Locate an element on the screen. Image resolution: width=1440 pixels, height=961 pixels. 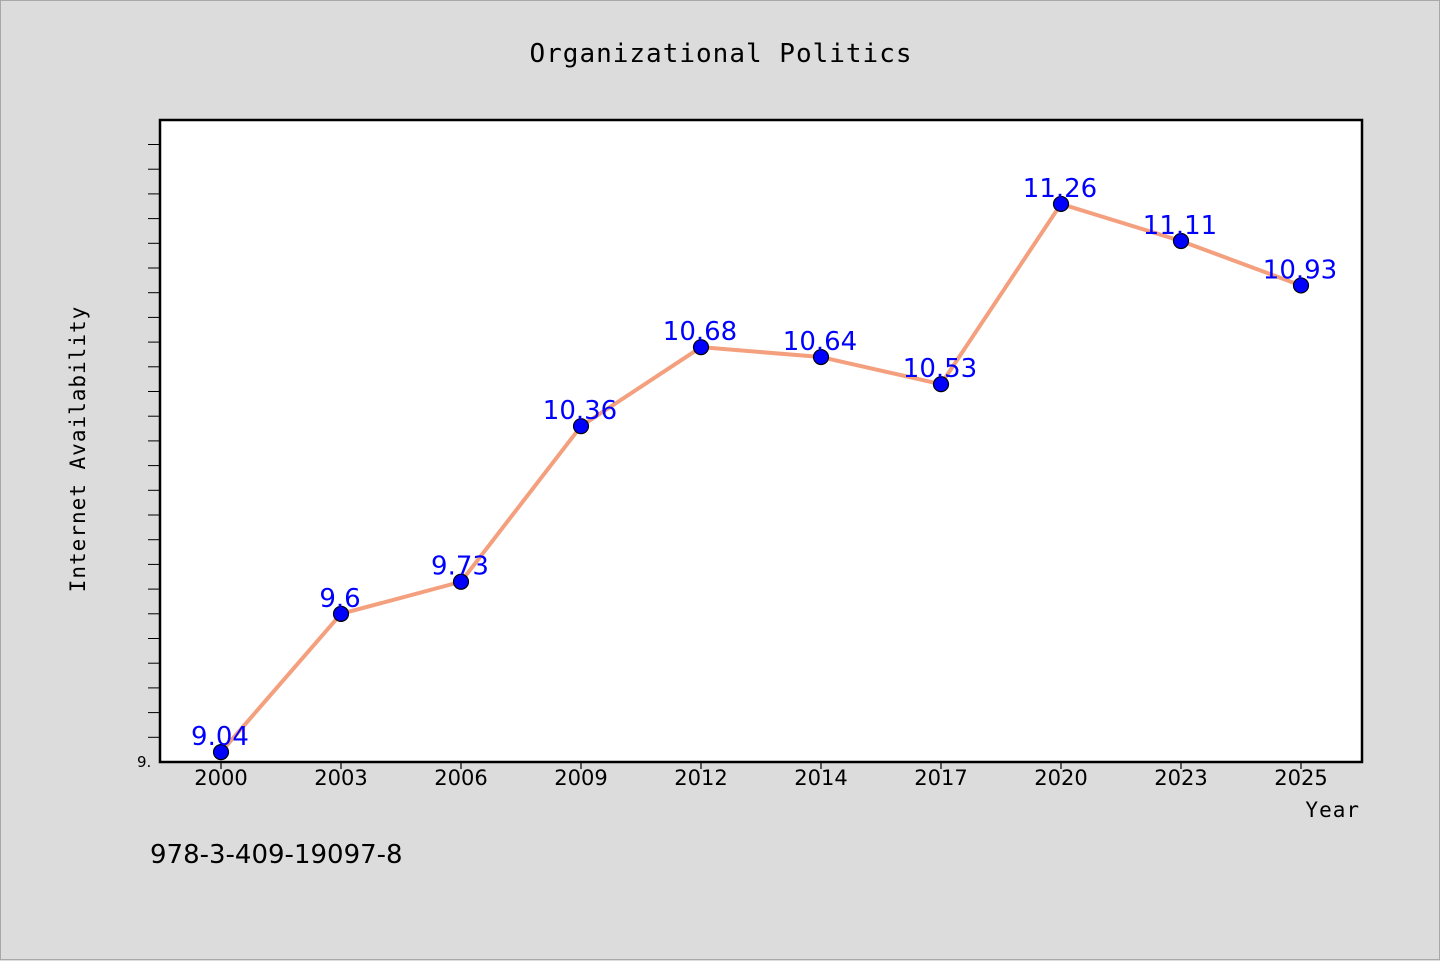
data-label: 11.26 is located at coordinates (1060, 189).